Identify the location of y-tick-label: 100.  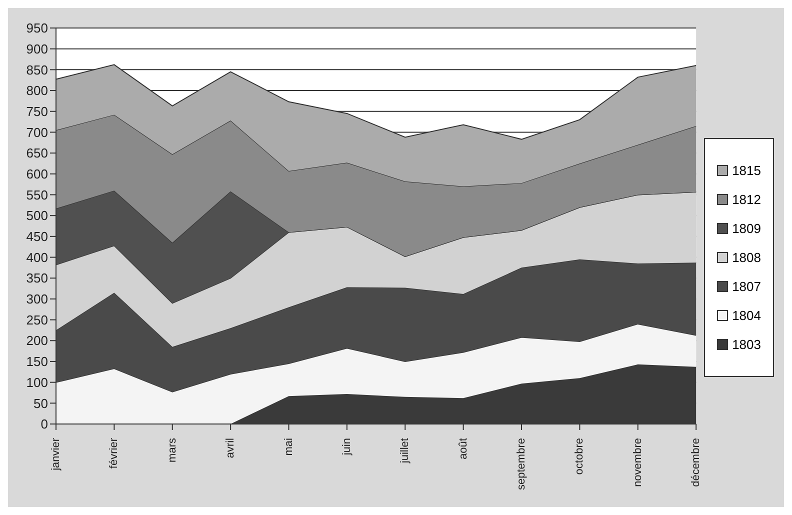
(37, 382).